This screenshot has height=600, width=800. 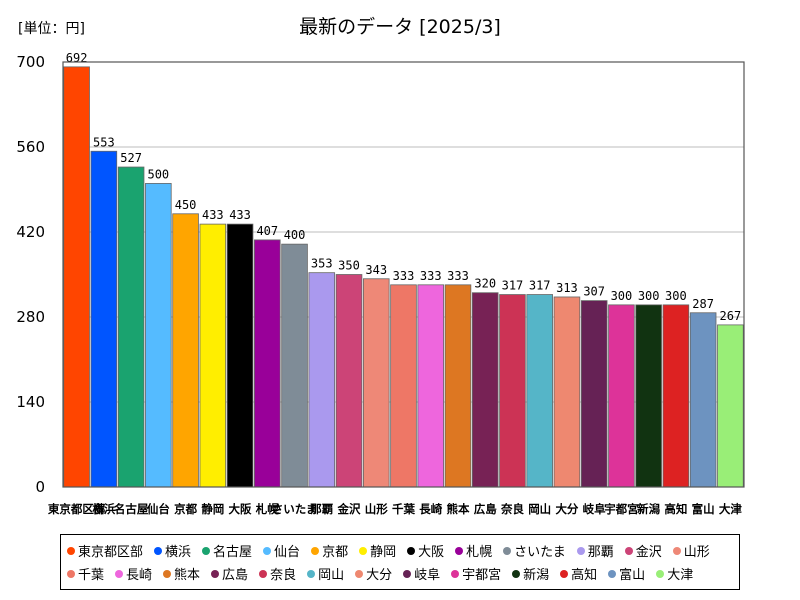 What do you see at coordinates (431, 552) in the screenshot?
I see `legend-label: 大阪` at bounding box center [431, 552].